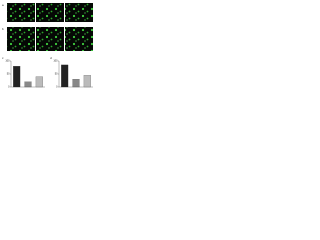 This screenshot has height=240, width=320. What do you see at coordinates (3, 29) in the screenshot?
I see `panel-label: b` at bounding box center [3, 29].